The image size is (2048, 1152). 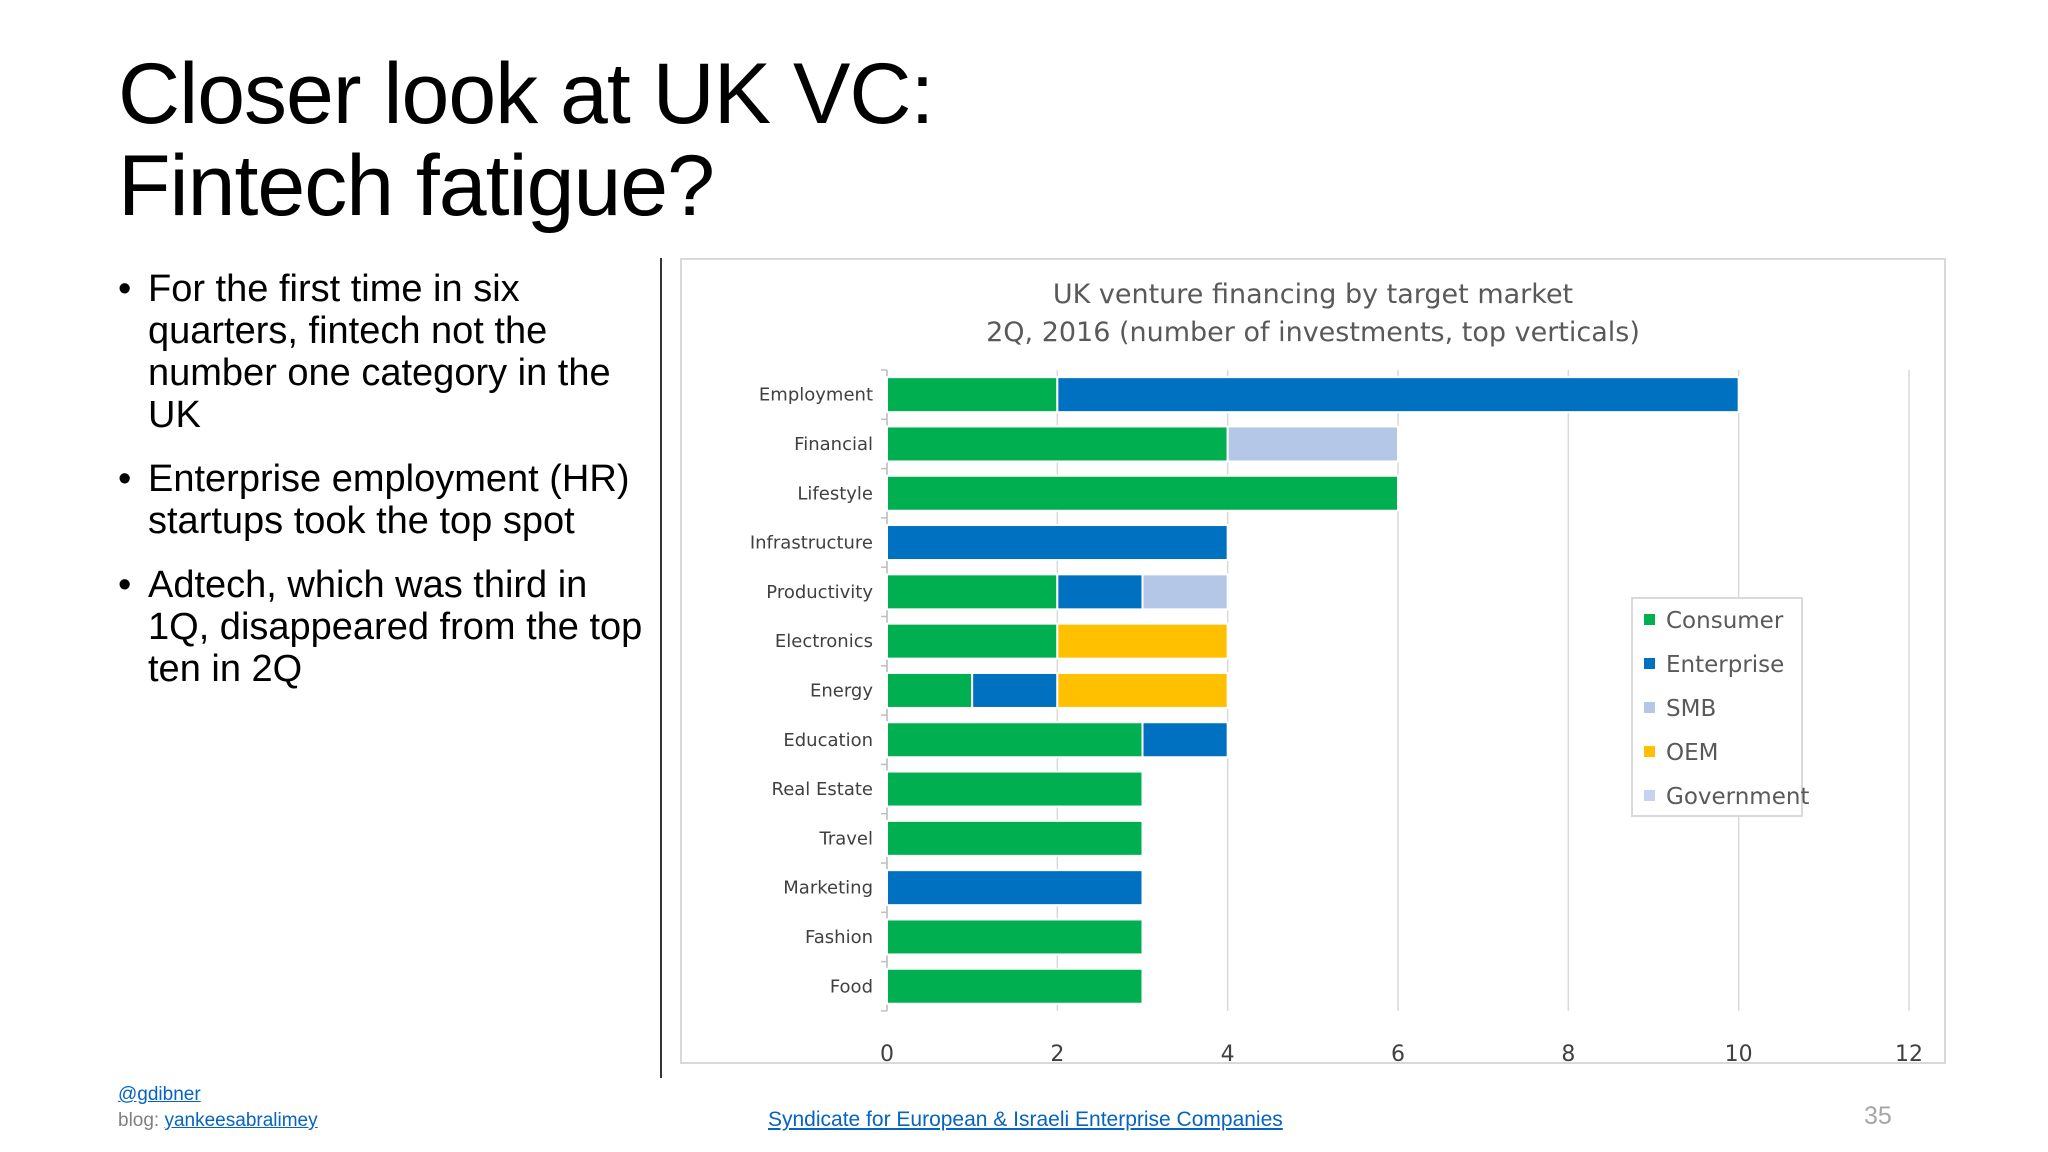 I want to click on category-label: Electronics, so click(x=824, y=641).